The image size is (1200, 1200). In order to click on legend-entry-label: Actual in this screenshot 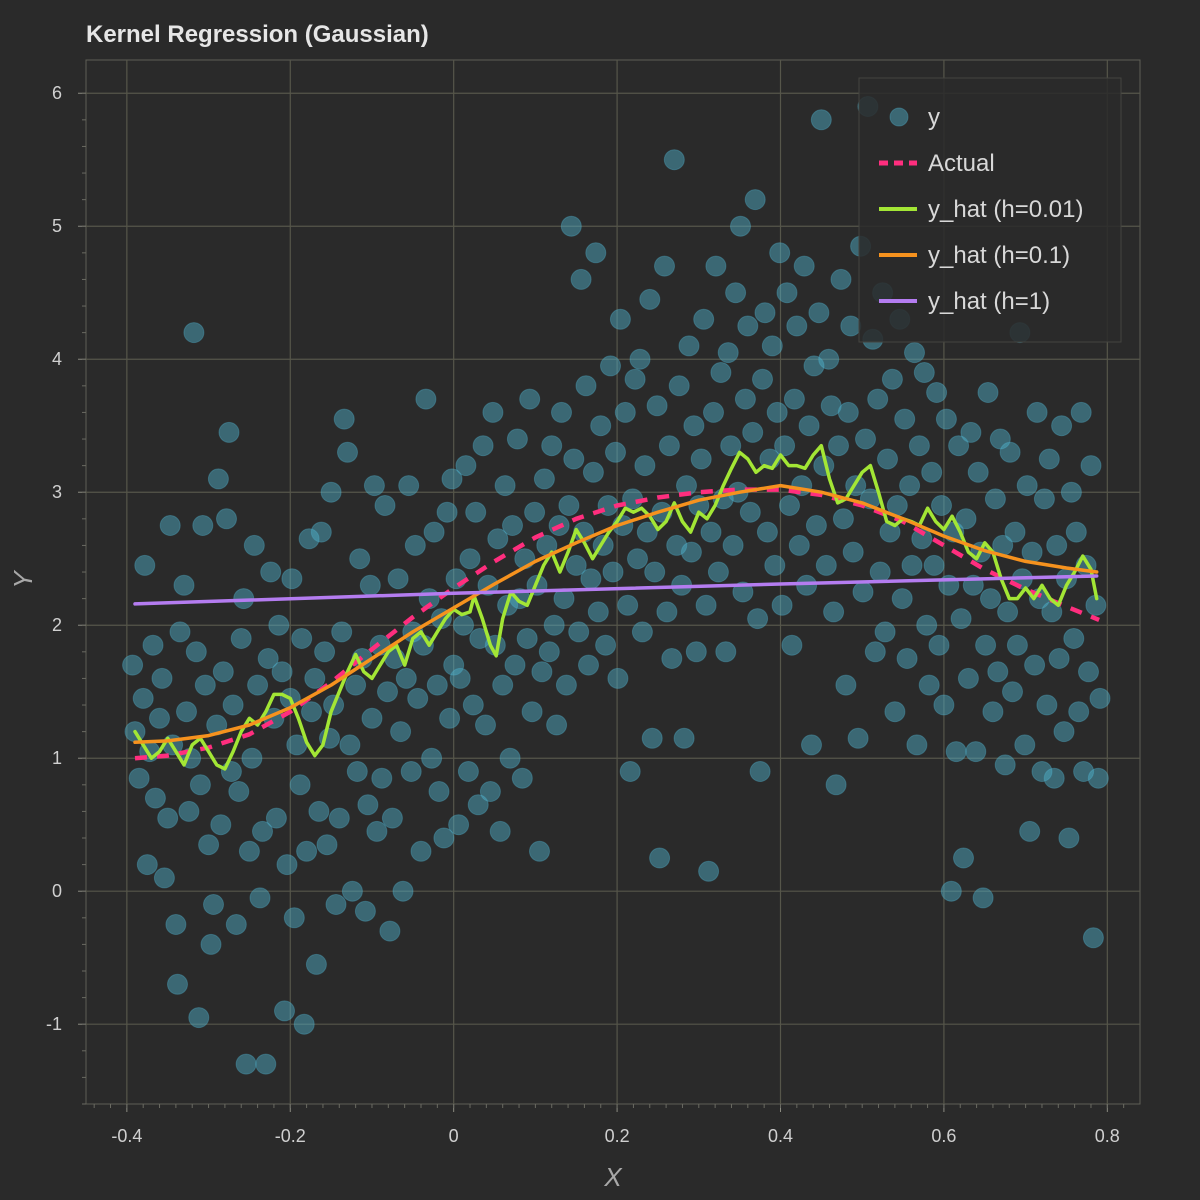, I will do `click(961, 163)`.